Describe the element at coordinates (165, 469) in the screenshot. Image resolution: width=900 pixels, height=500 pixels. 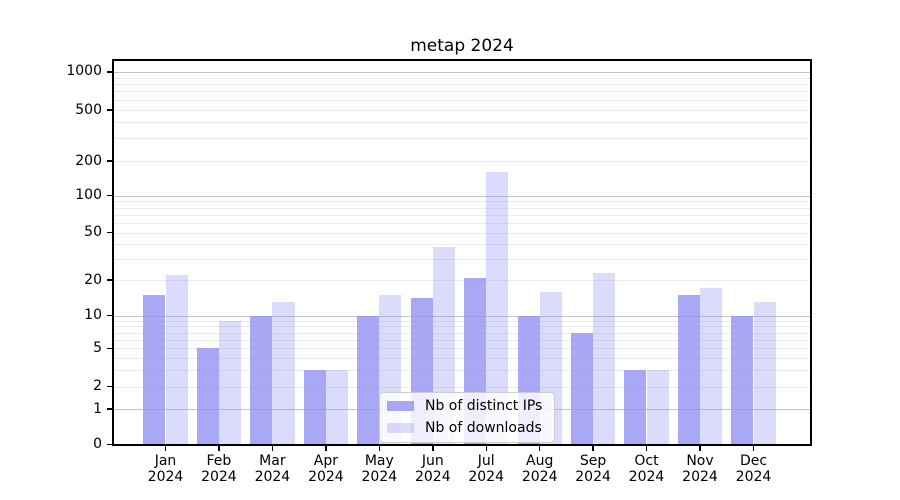
I see `x-tick-label: Jan 2024` at that location.